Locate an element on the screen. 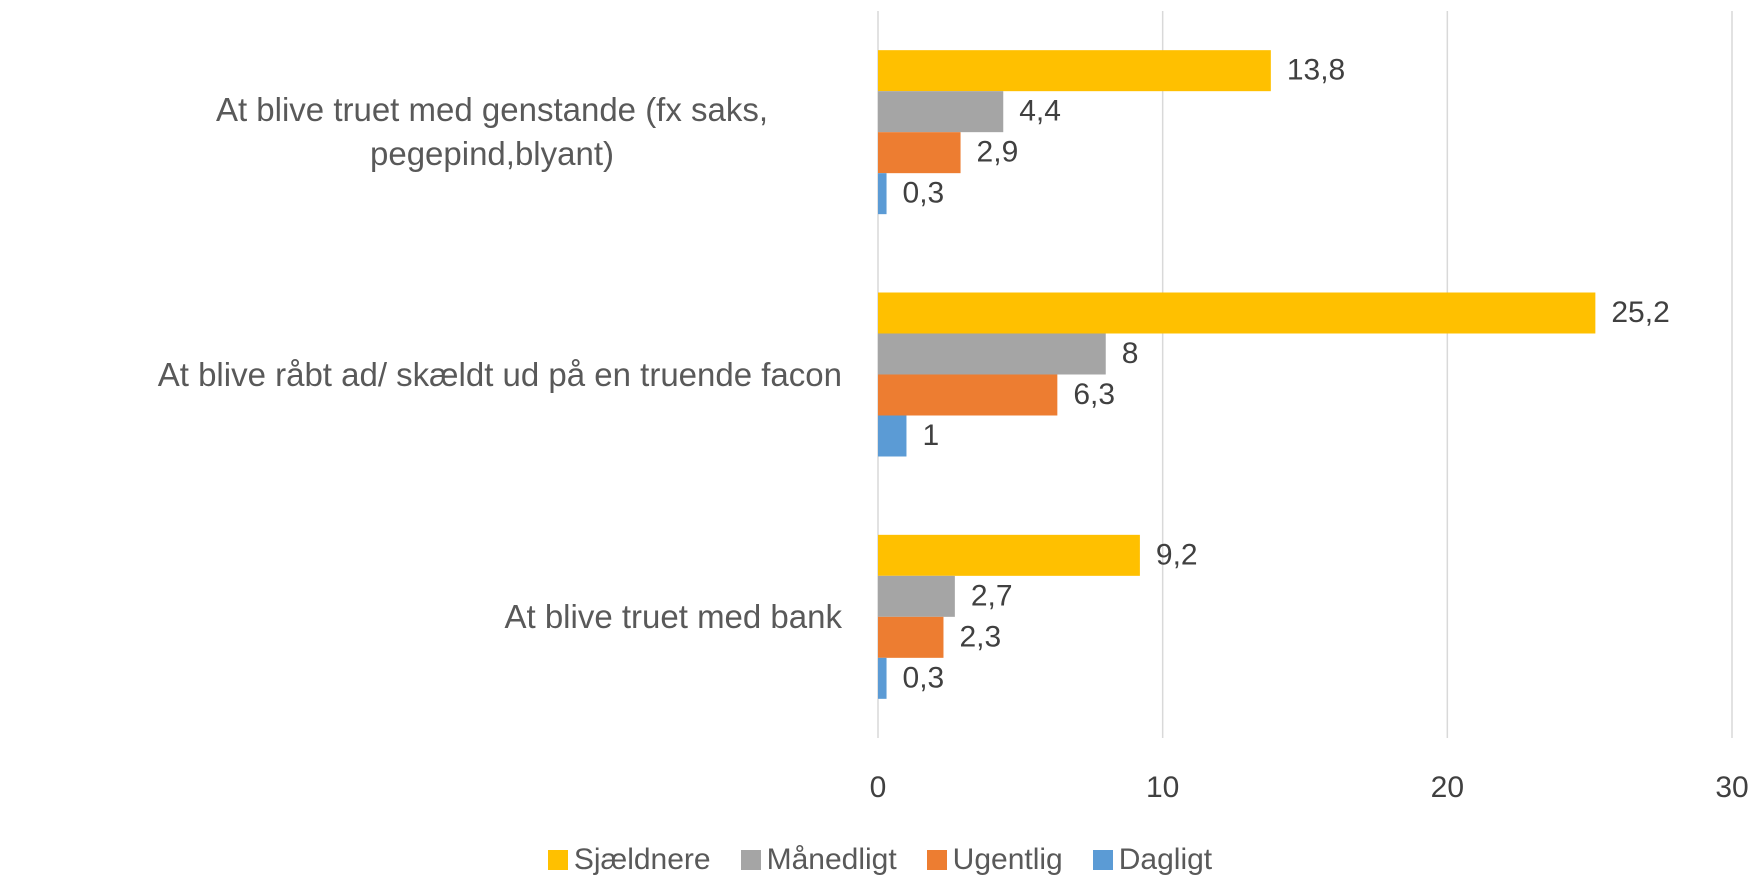 The image size is (1760, 883). data-label: 8 is located at coordinates (1130, 353).